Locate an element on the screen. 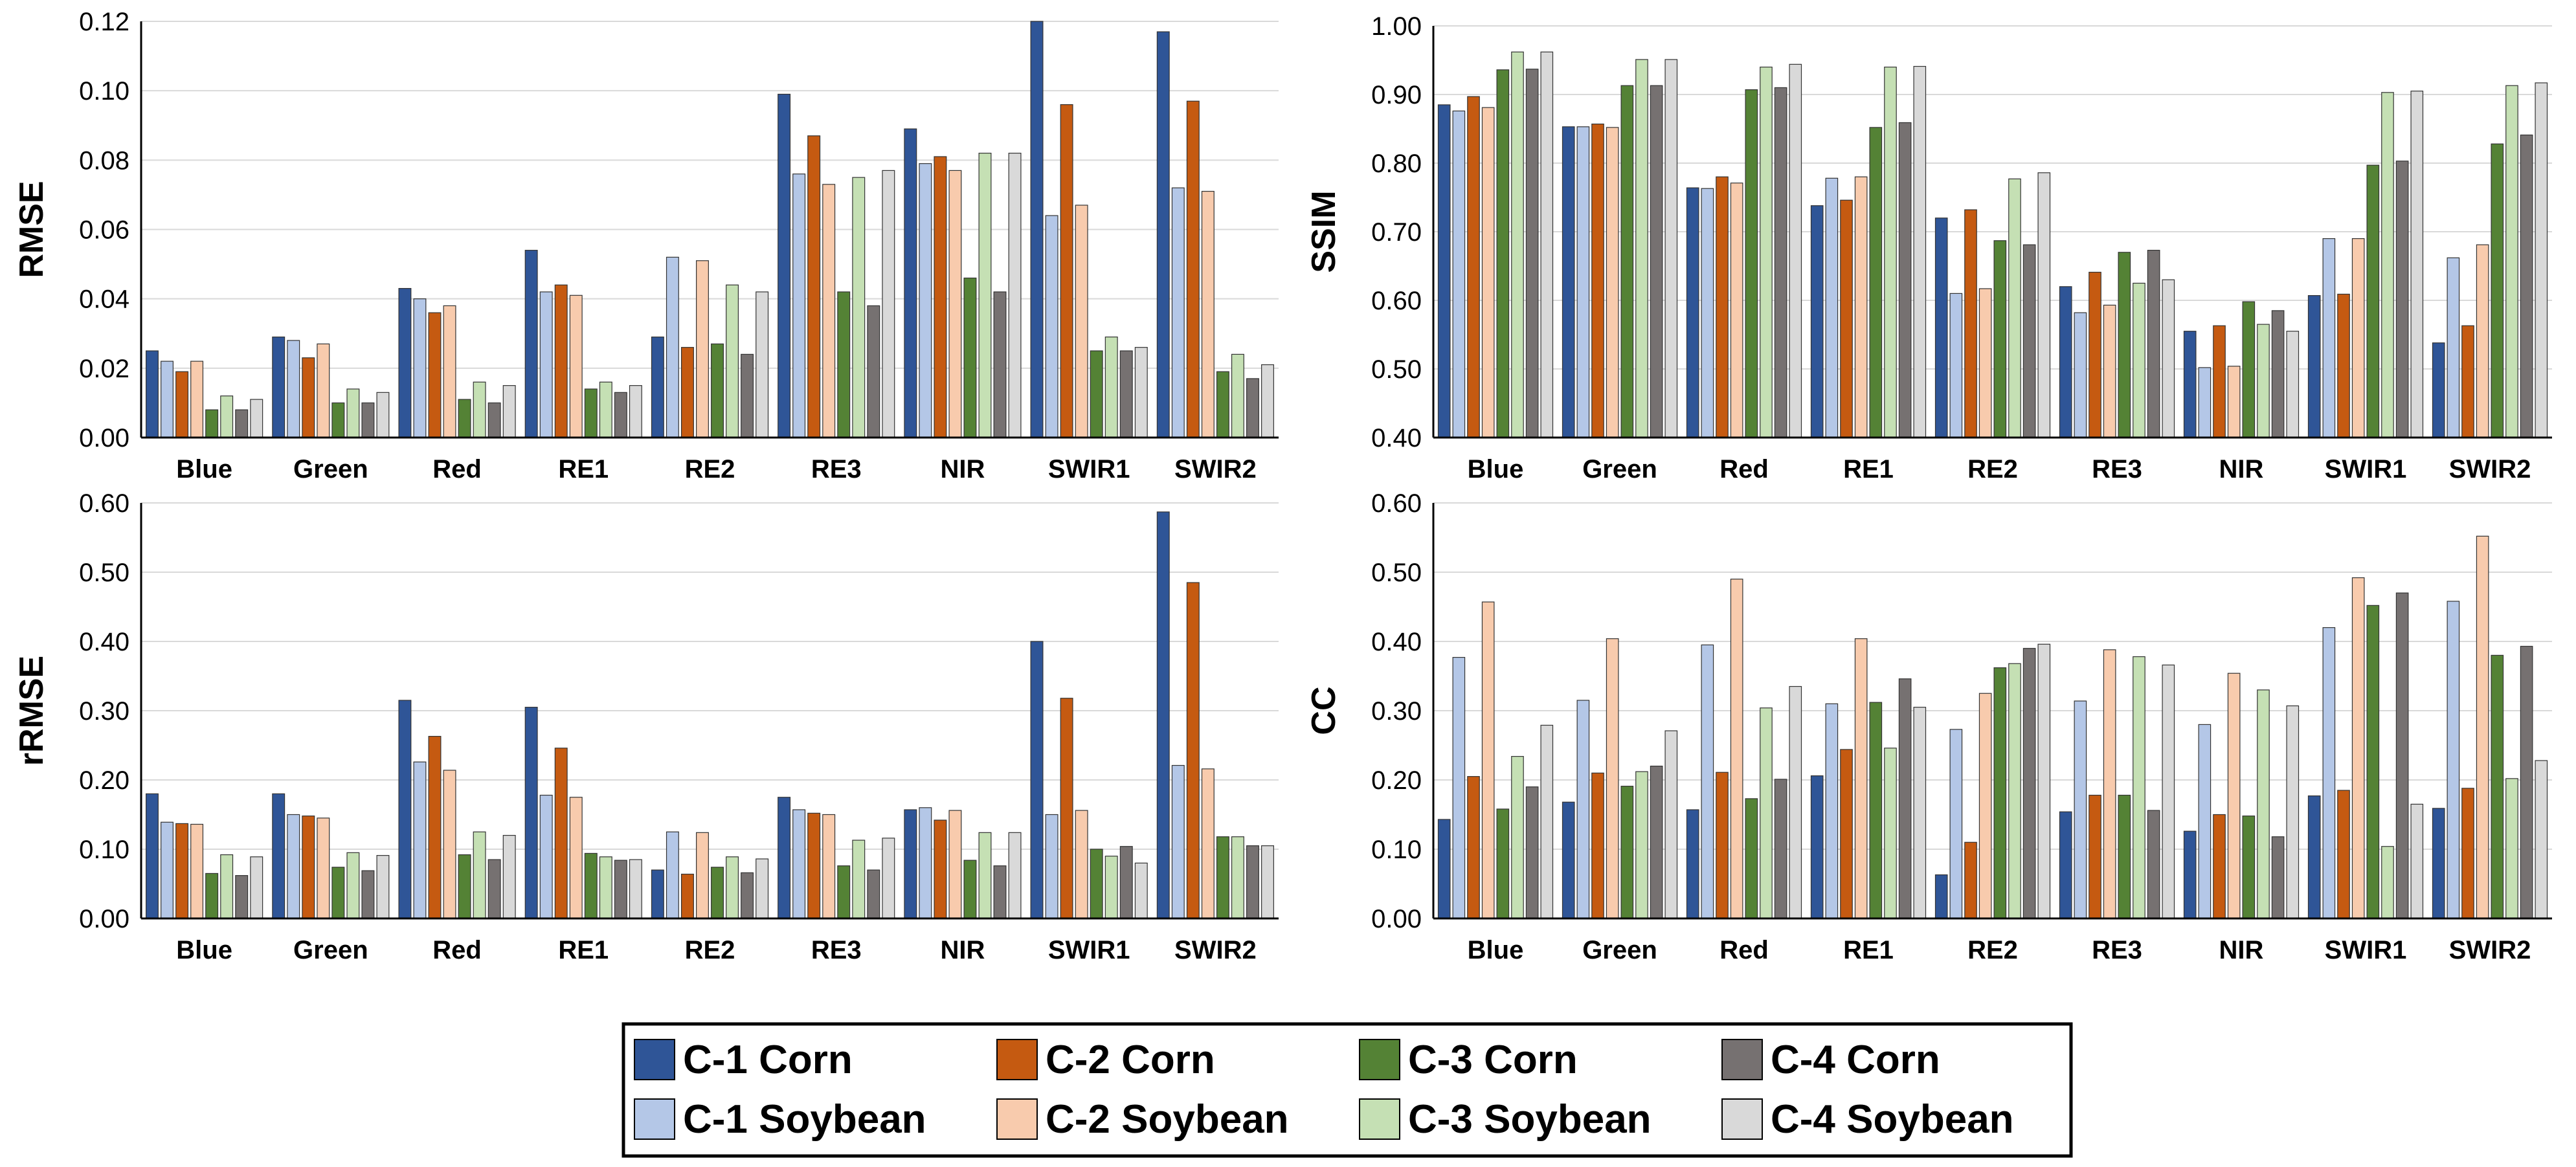 This screenshot has height=1167, width=2576. bar-c-3-soybean-swir2 is located at coordinates (2511, 261).